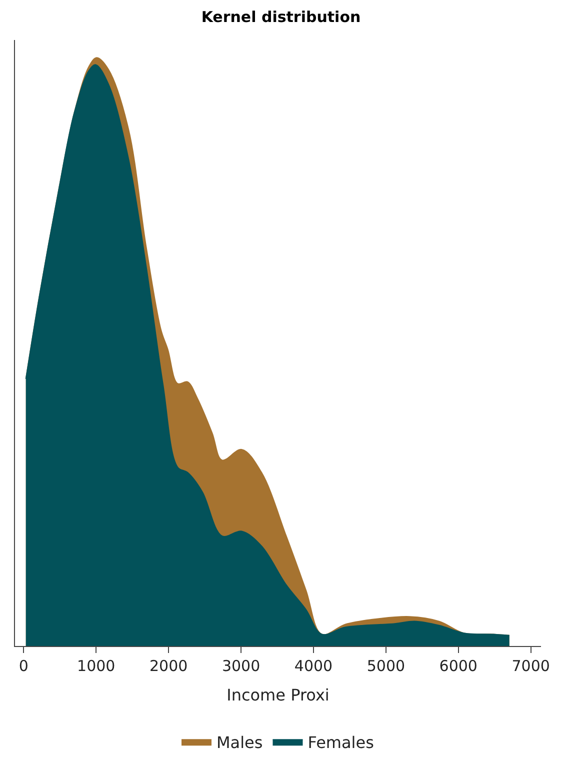 This screenshot has width=562, height=771. I want to click on legend-label: Females, so click(341, 742).